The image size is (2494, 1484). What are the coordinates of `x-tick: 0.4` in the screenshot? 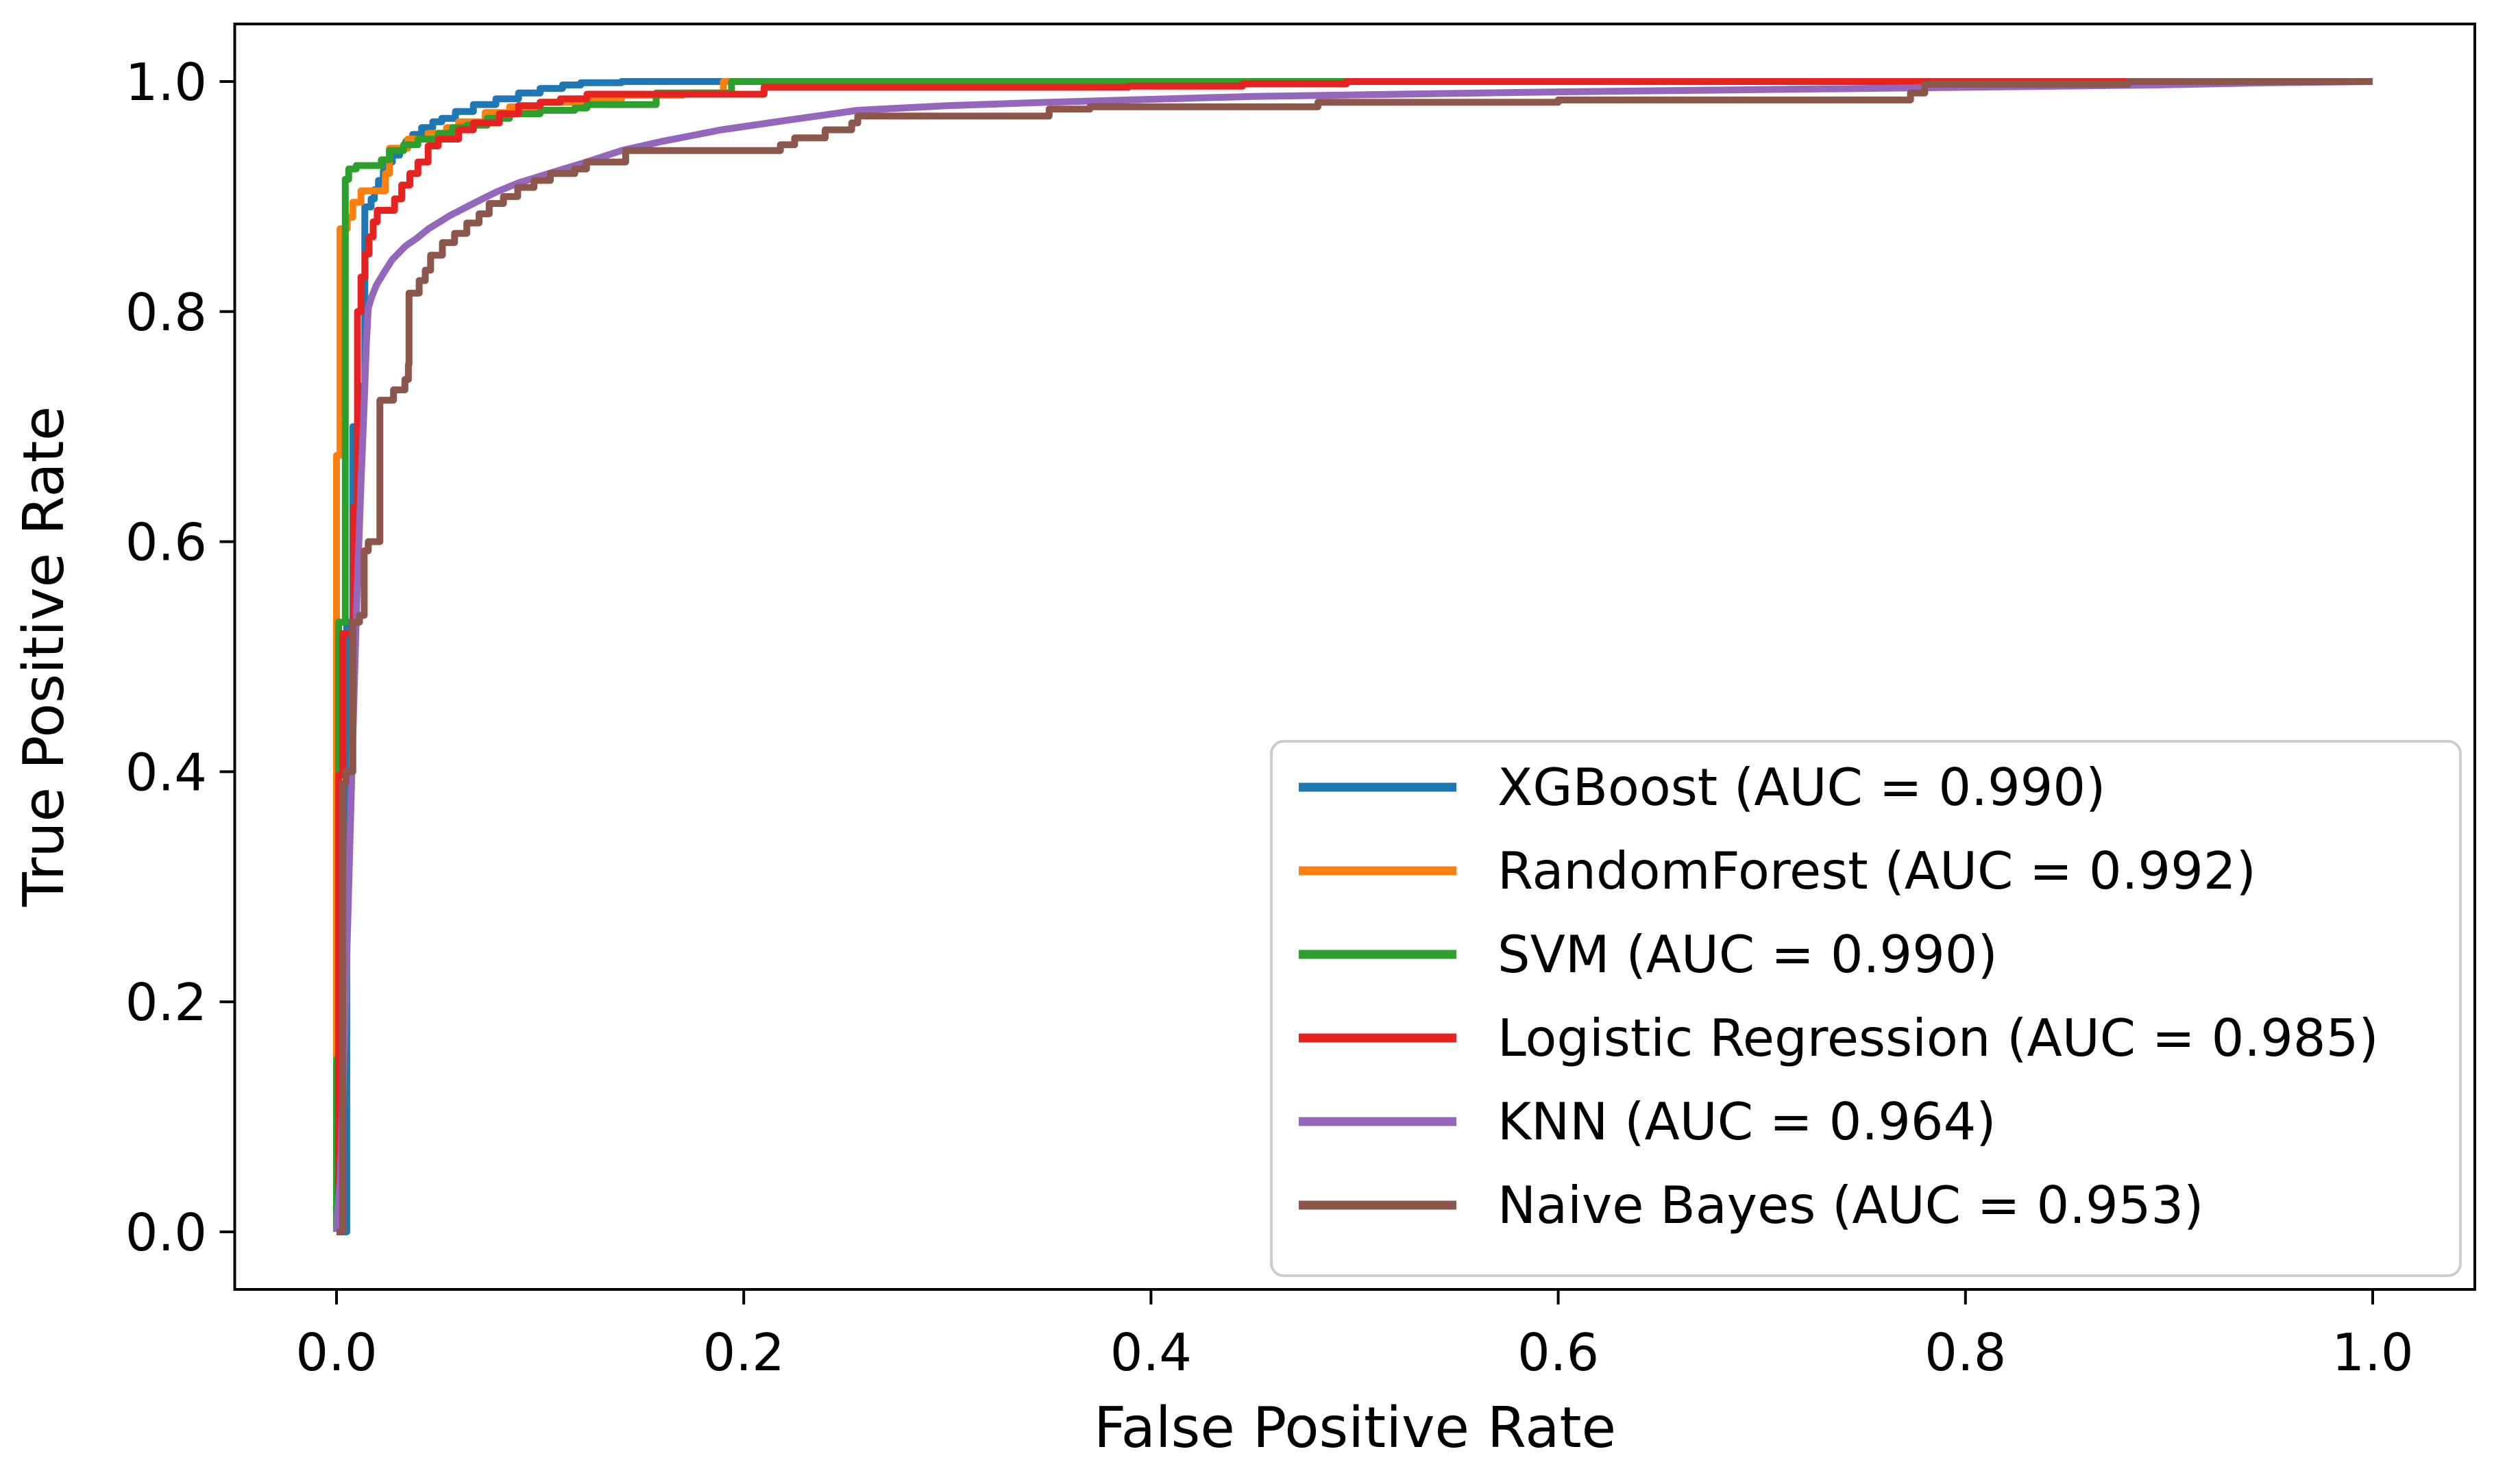 It's located at (1151, 1336).